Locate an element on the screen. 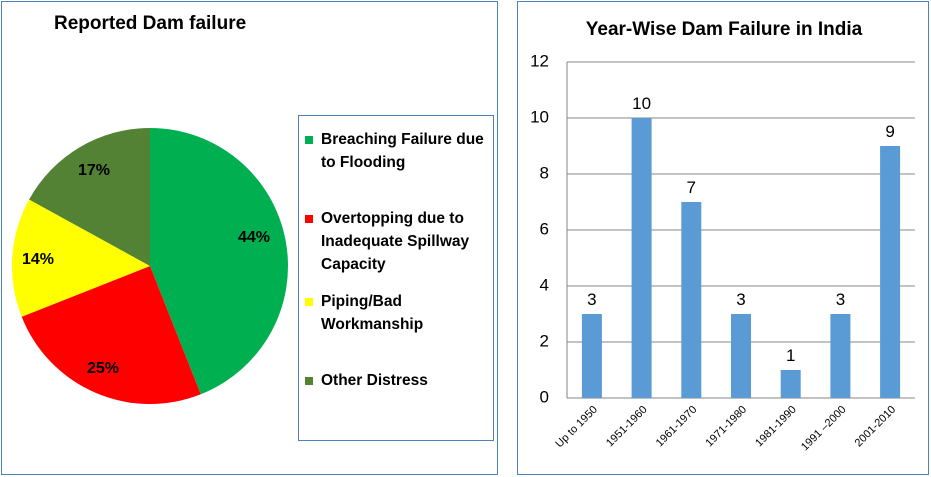  y-axis-ticks: 0 2 4 6 8 10 12 is located at coordinates (539, 228).